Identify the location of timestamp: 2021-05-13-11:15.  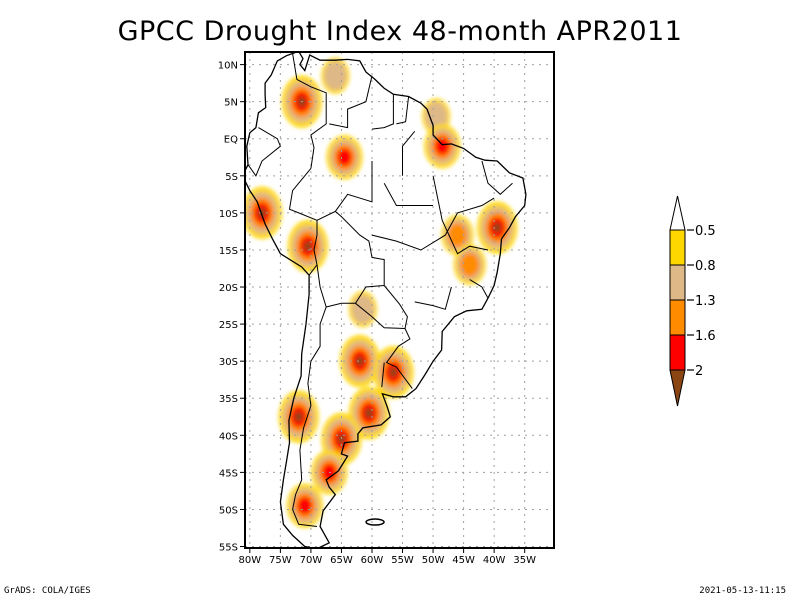
(742, 591).